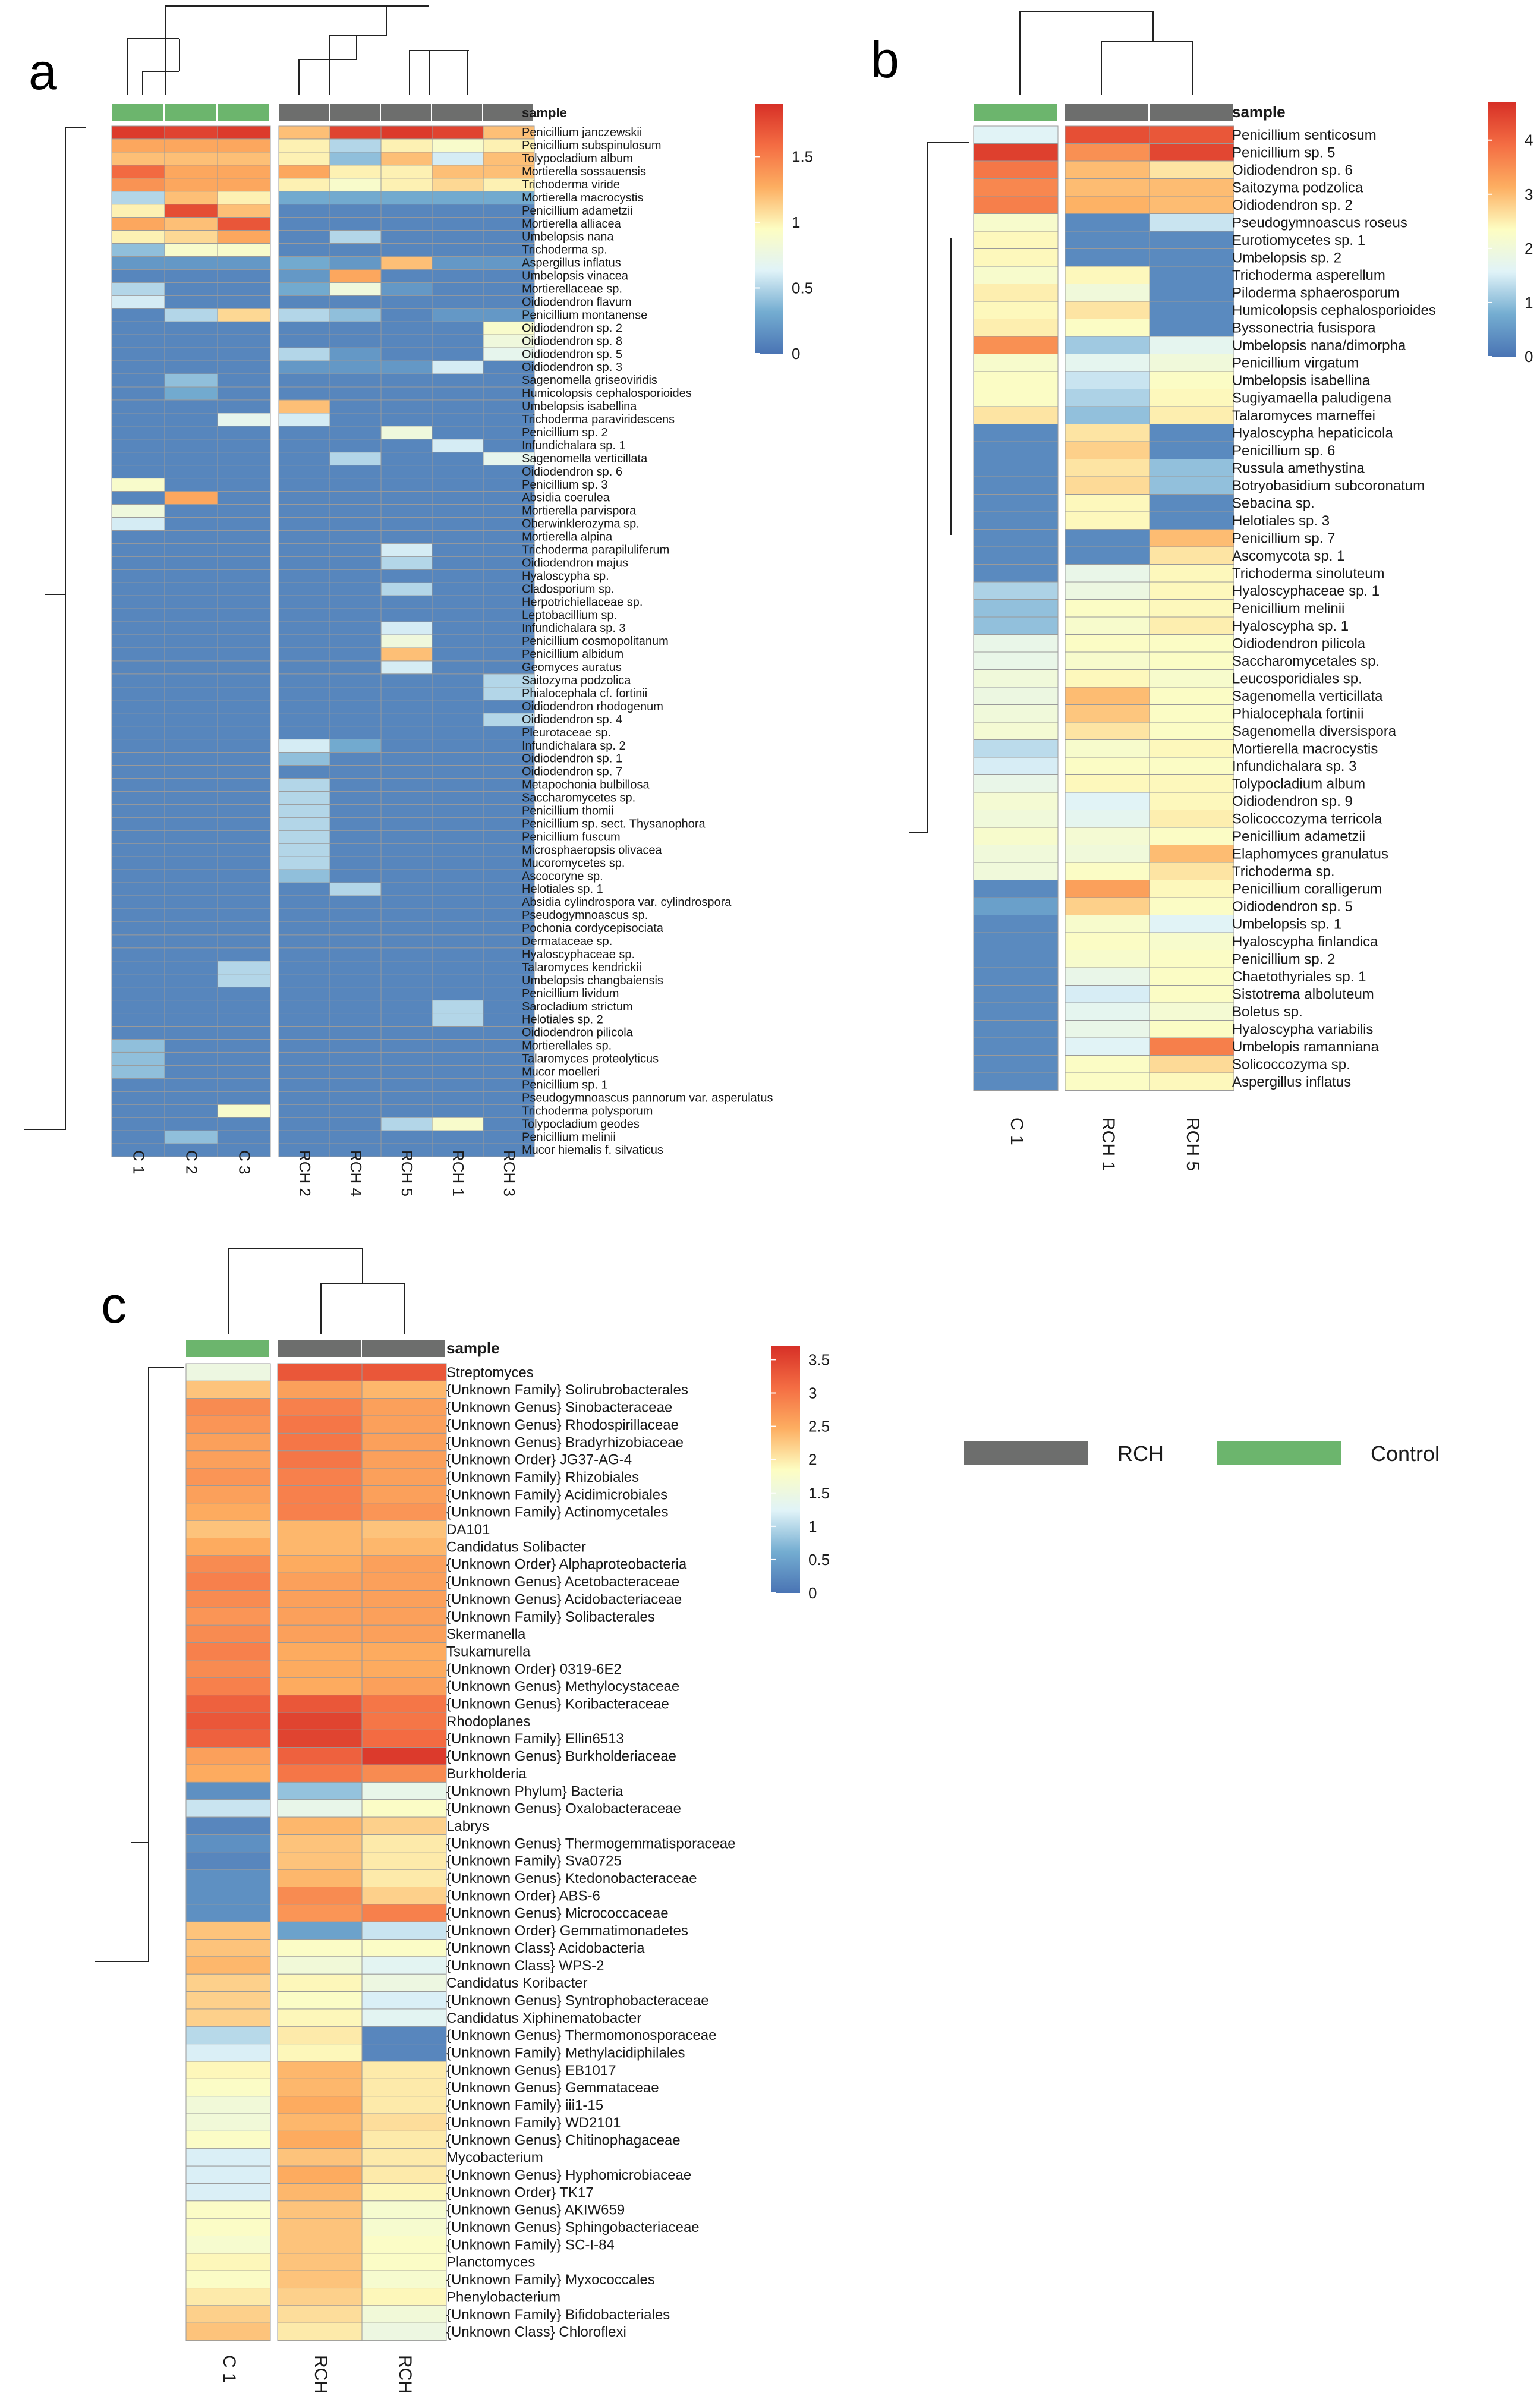  What do you see at coordinates (1267, 1012) in the screenshot?
I see `row-label-b-50: Boletus sp.` at bounding box center [1267, 1012].